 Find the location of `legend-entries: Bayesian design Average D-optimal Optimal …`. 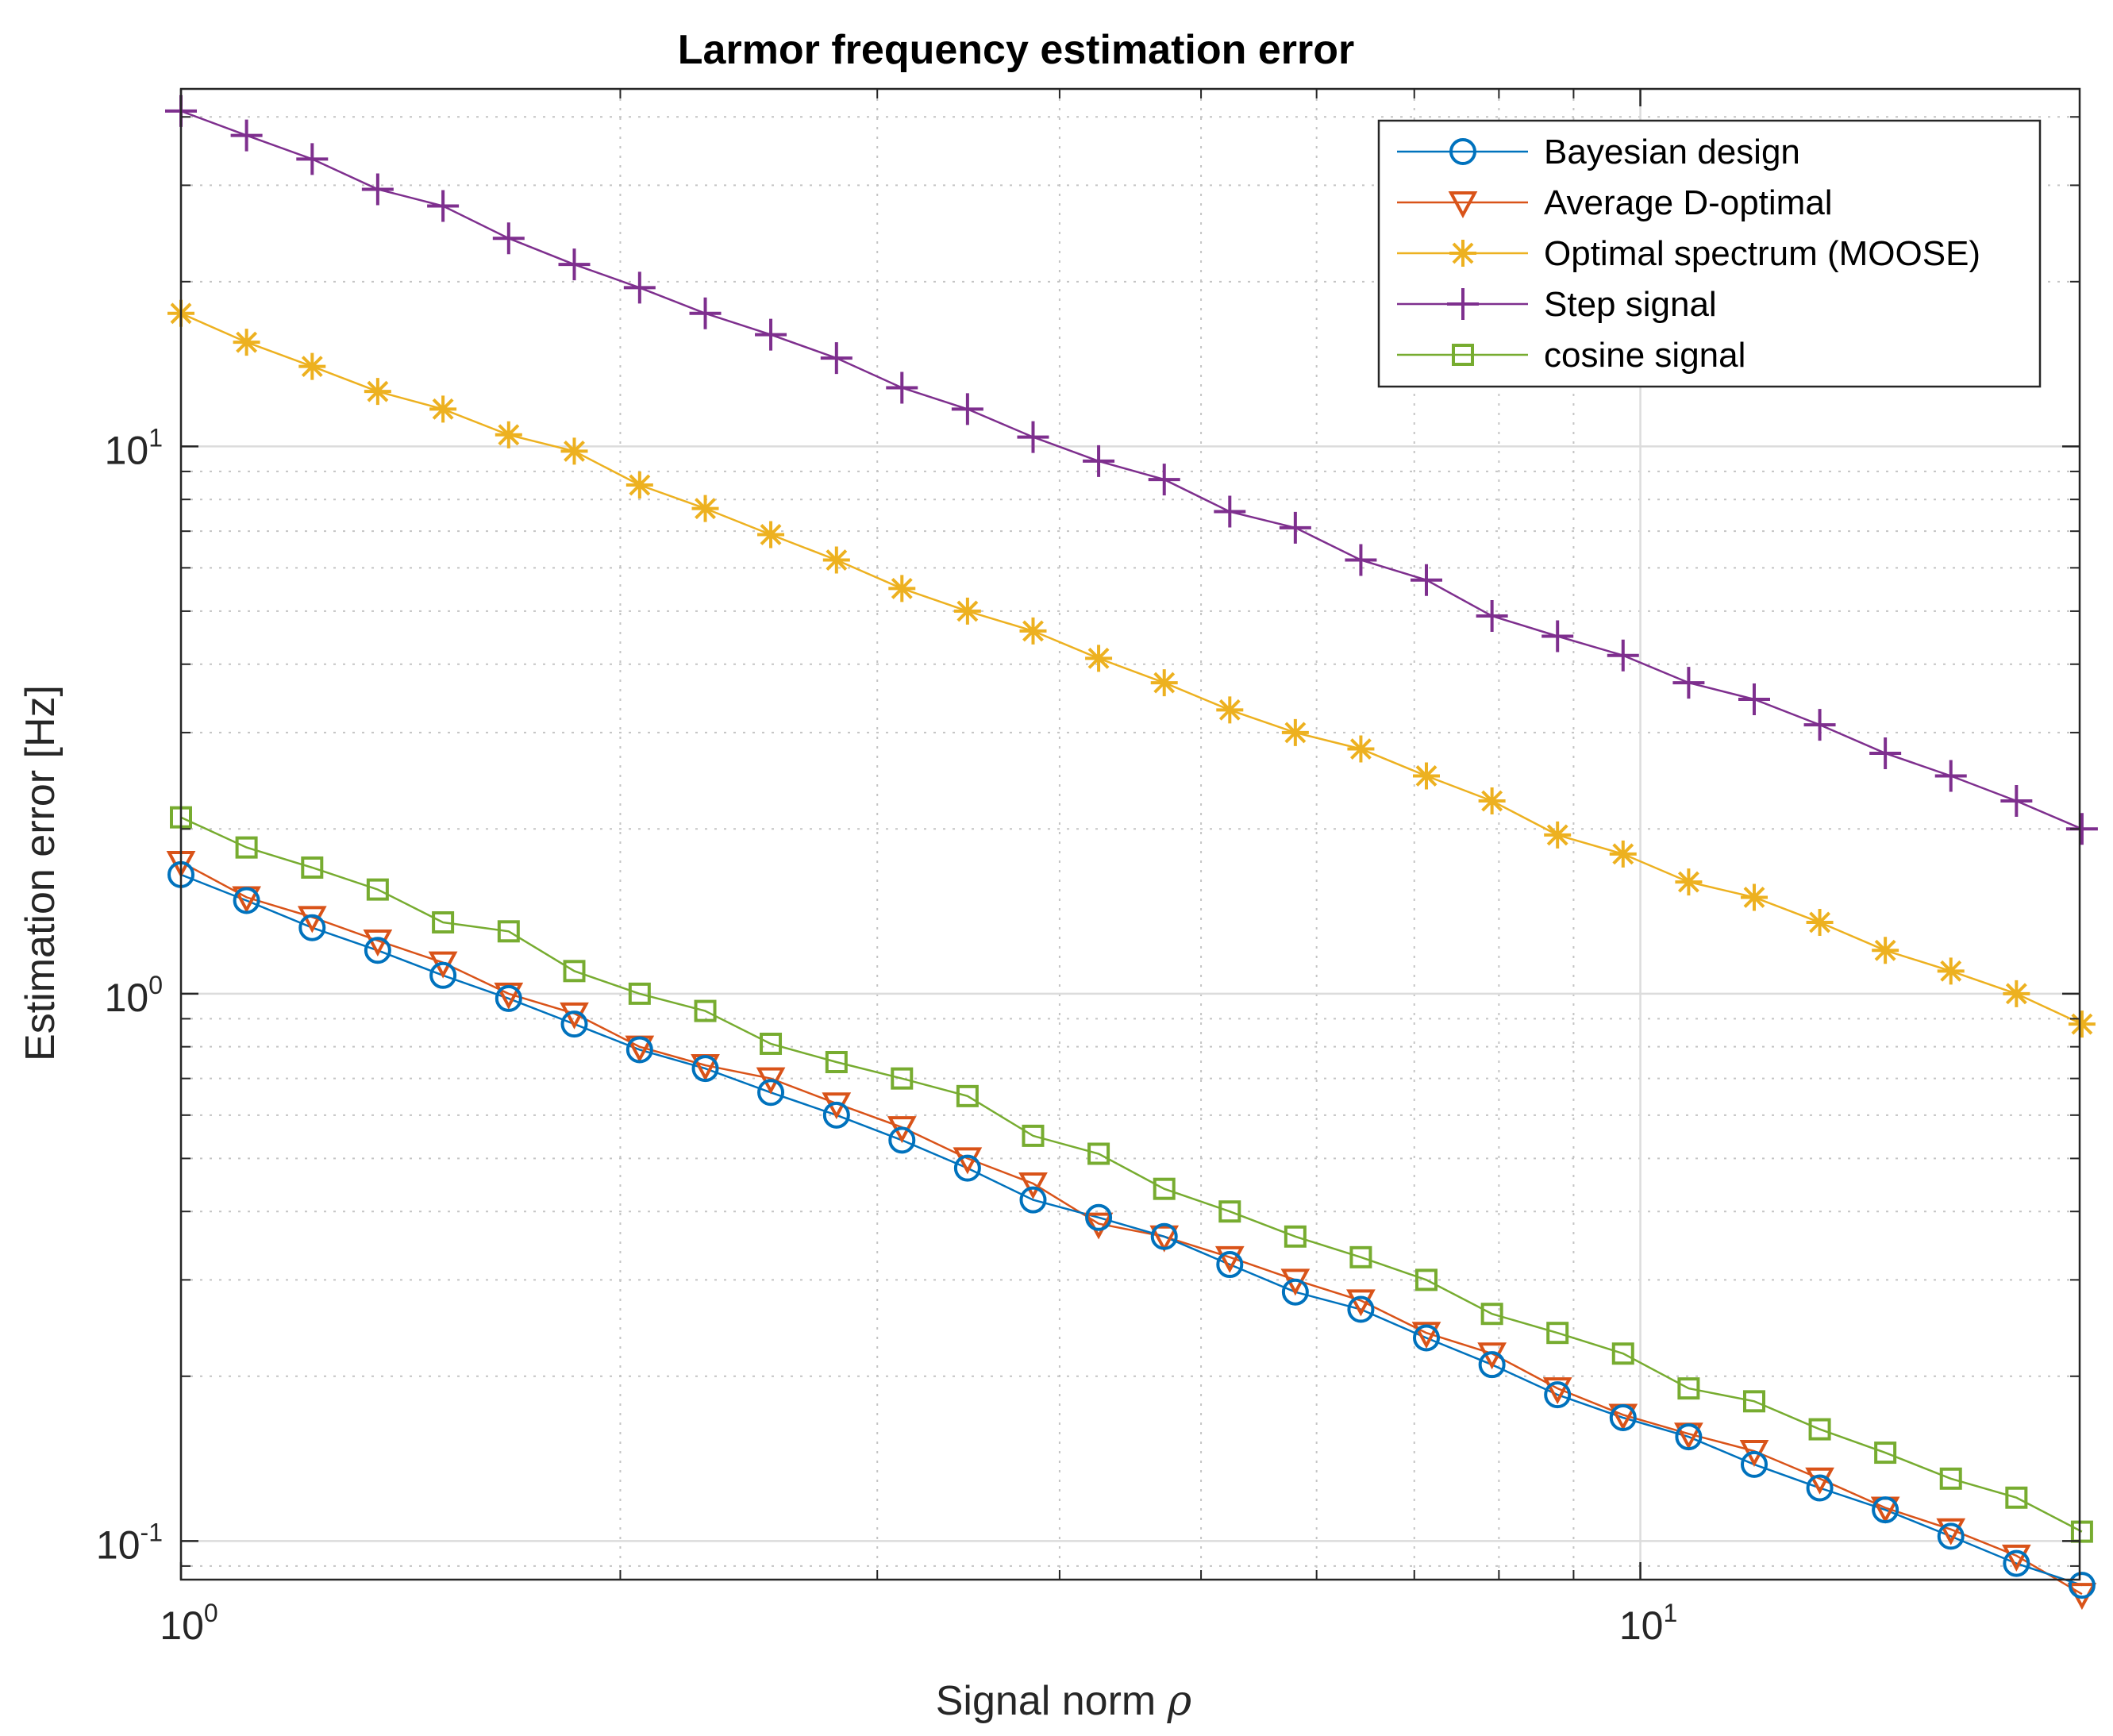

legend-entries: Bayesian design Average D-optimal Optimal … is located at coordinates (1689, 254).